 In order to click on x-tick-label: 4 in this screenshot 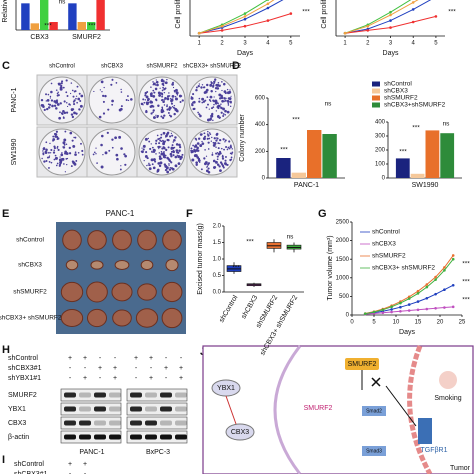, I will do `click(414, 44)`.